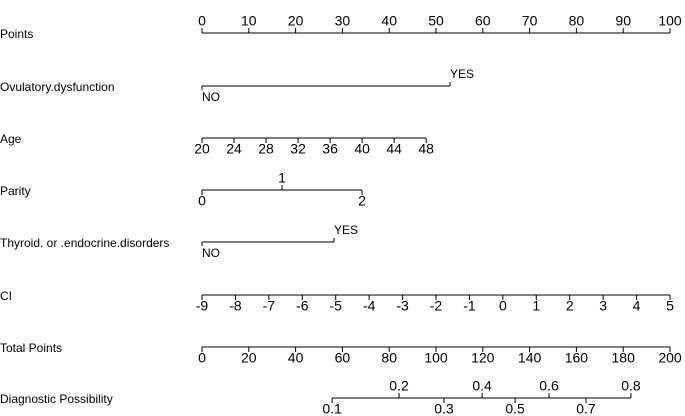 This screenshot has width=685, height=416. I want to click on tick-label: 24, so click(234, 149).